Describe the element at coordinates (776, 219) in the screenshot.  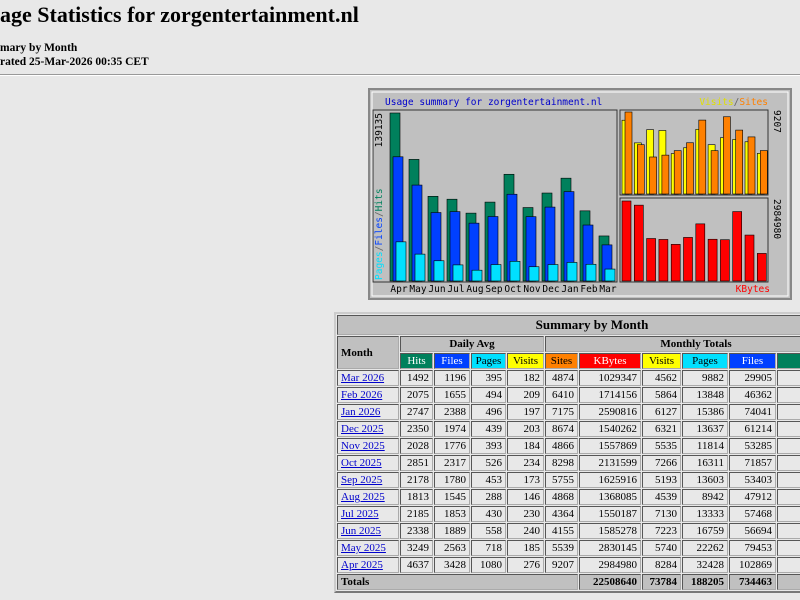
I see `y-tick-label: 2984980` at that location.